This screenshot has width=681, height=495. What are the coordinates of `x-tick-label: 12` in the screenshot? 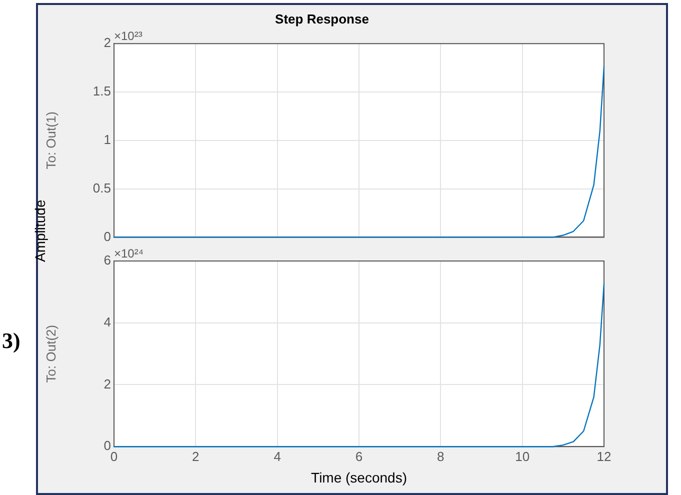 It's located at (604, 456).